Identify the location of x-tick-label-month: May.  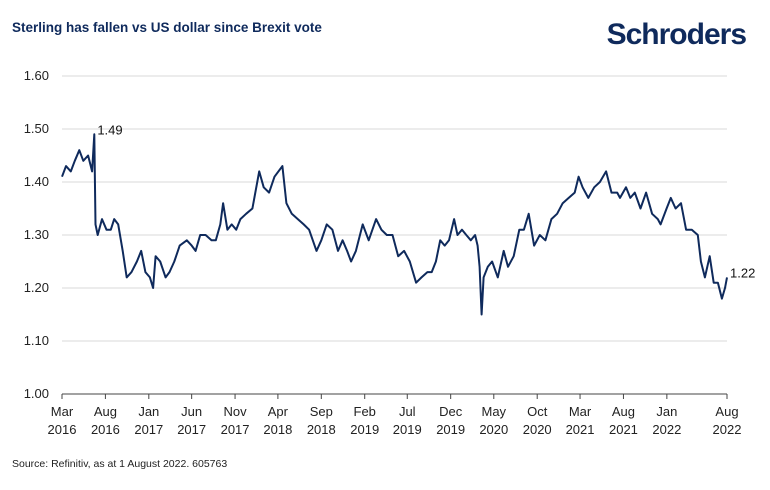
(494, 411).